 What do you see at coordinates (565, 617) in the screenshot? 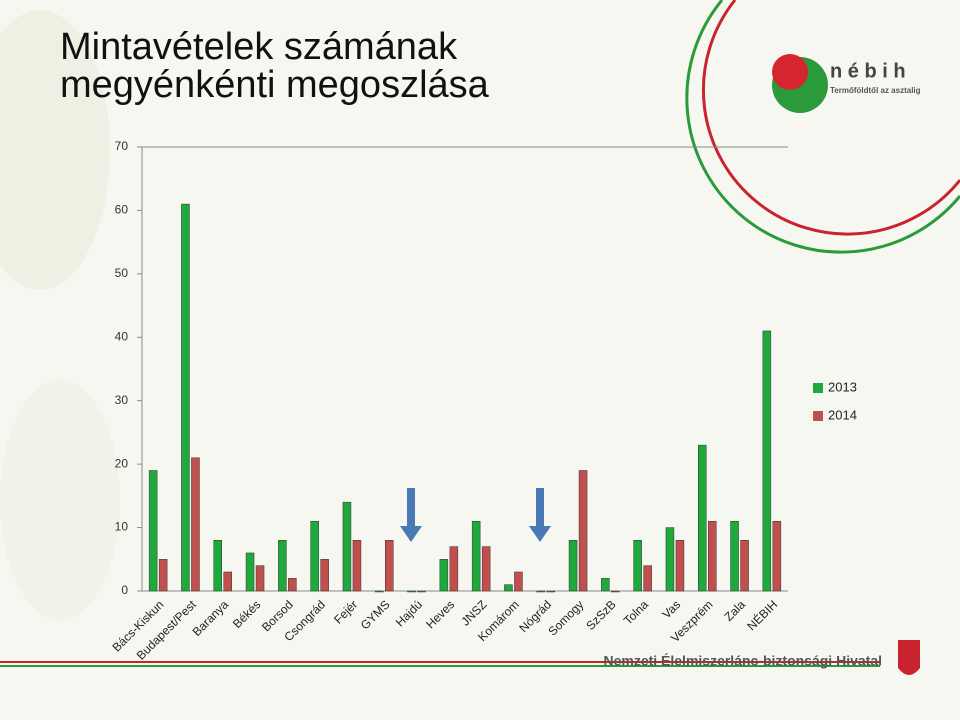
I see `x-tick-label: Somogy` at bounding box center [565, 617].